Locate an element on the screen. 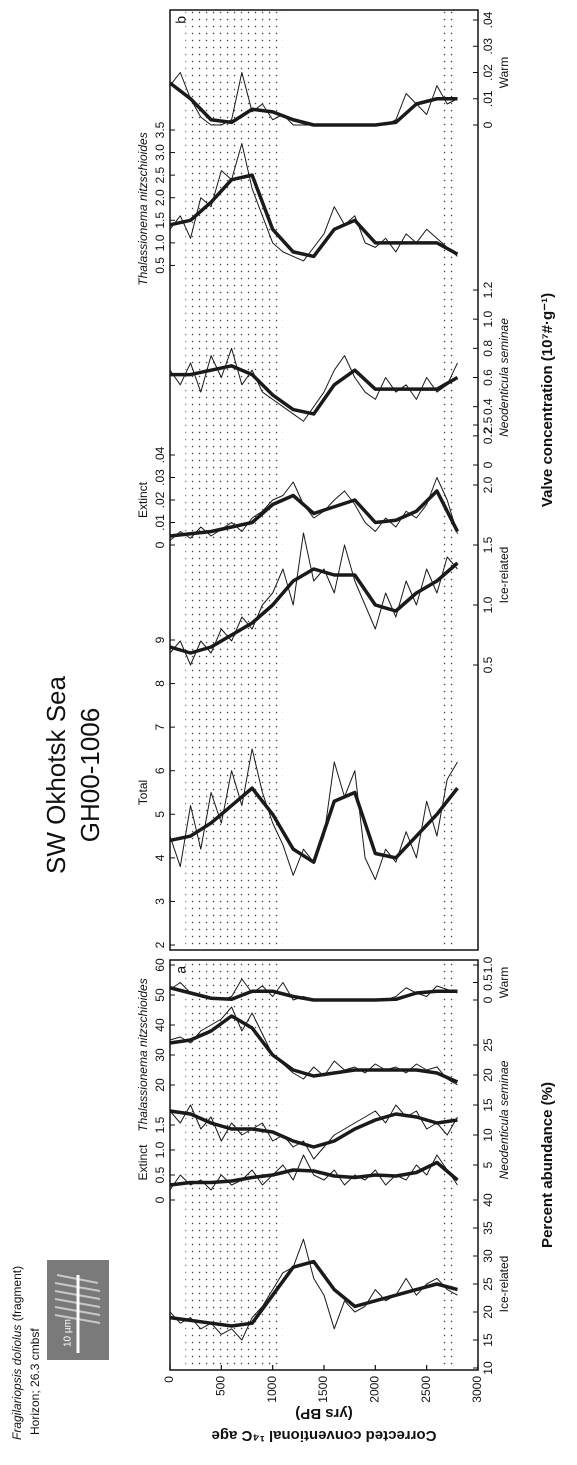  series-label: Total is located at coordinates (143, 792).